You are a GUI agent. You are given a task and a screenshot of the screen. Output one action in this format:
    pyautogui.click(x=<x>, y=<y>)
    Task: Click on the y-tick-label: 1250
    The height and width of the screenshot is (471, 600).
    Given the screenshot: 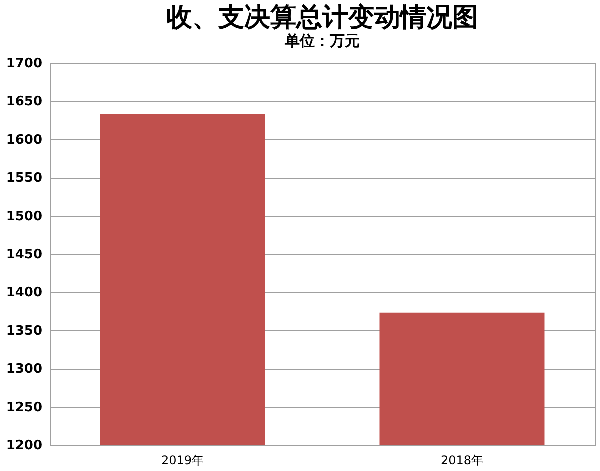 What is the action you would take?
    pyautogui.click(x=24, y=408)
    